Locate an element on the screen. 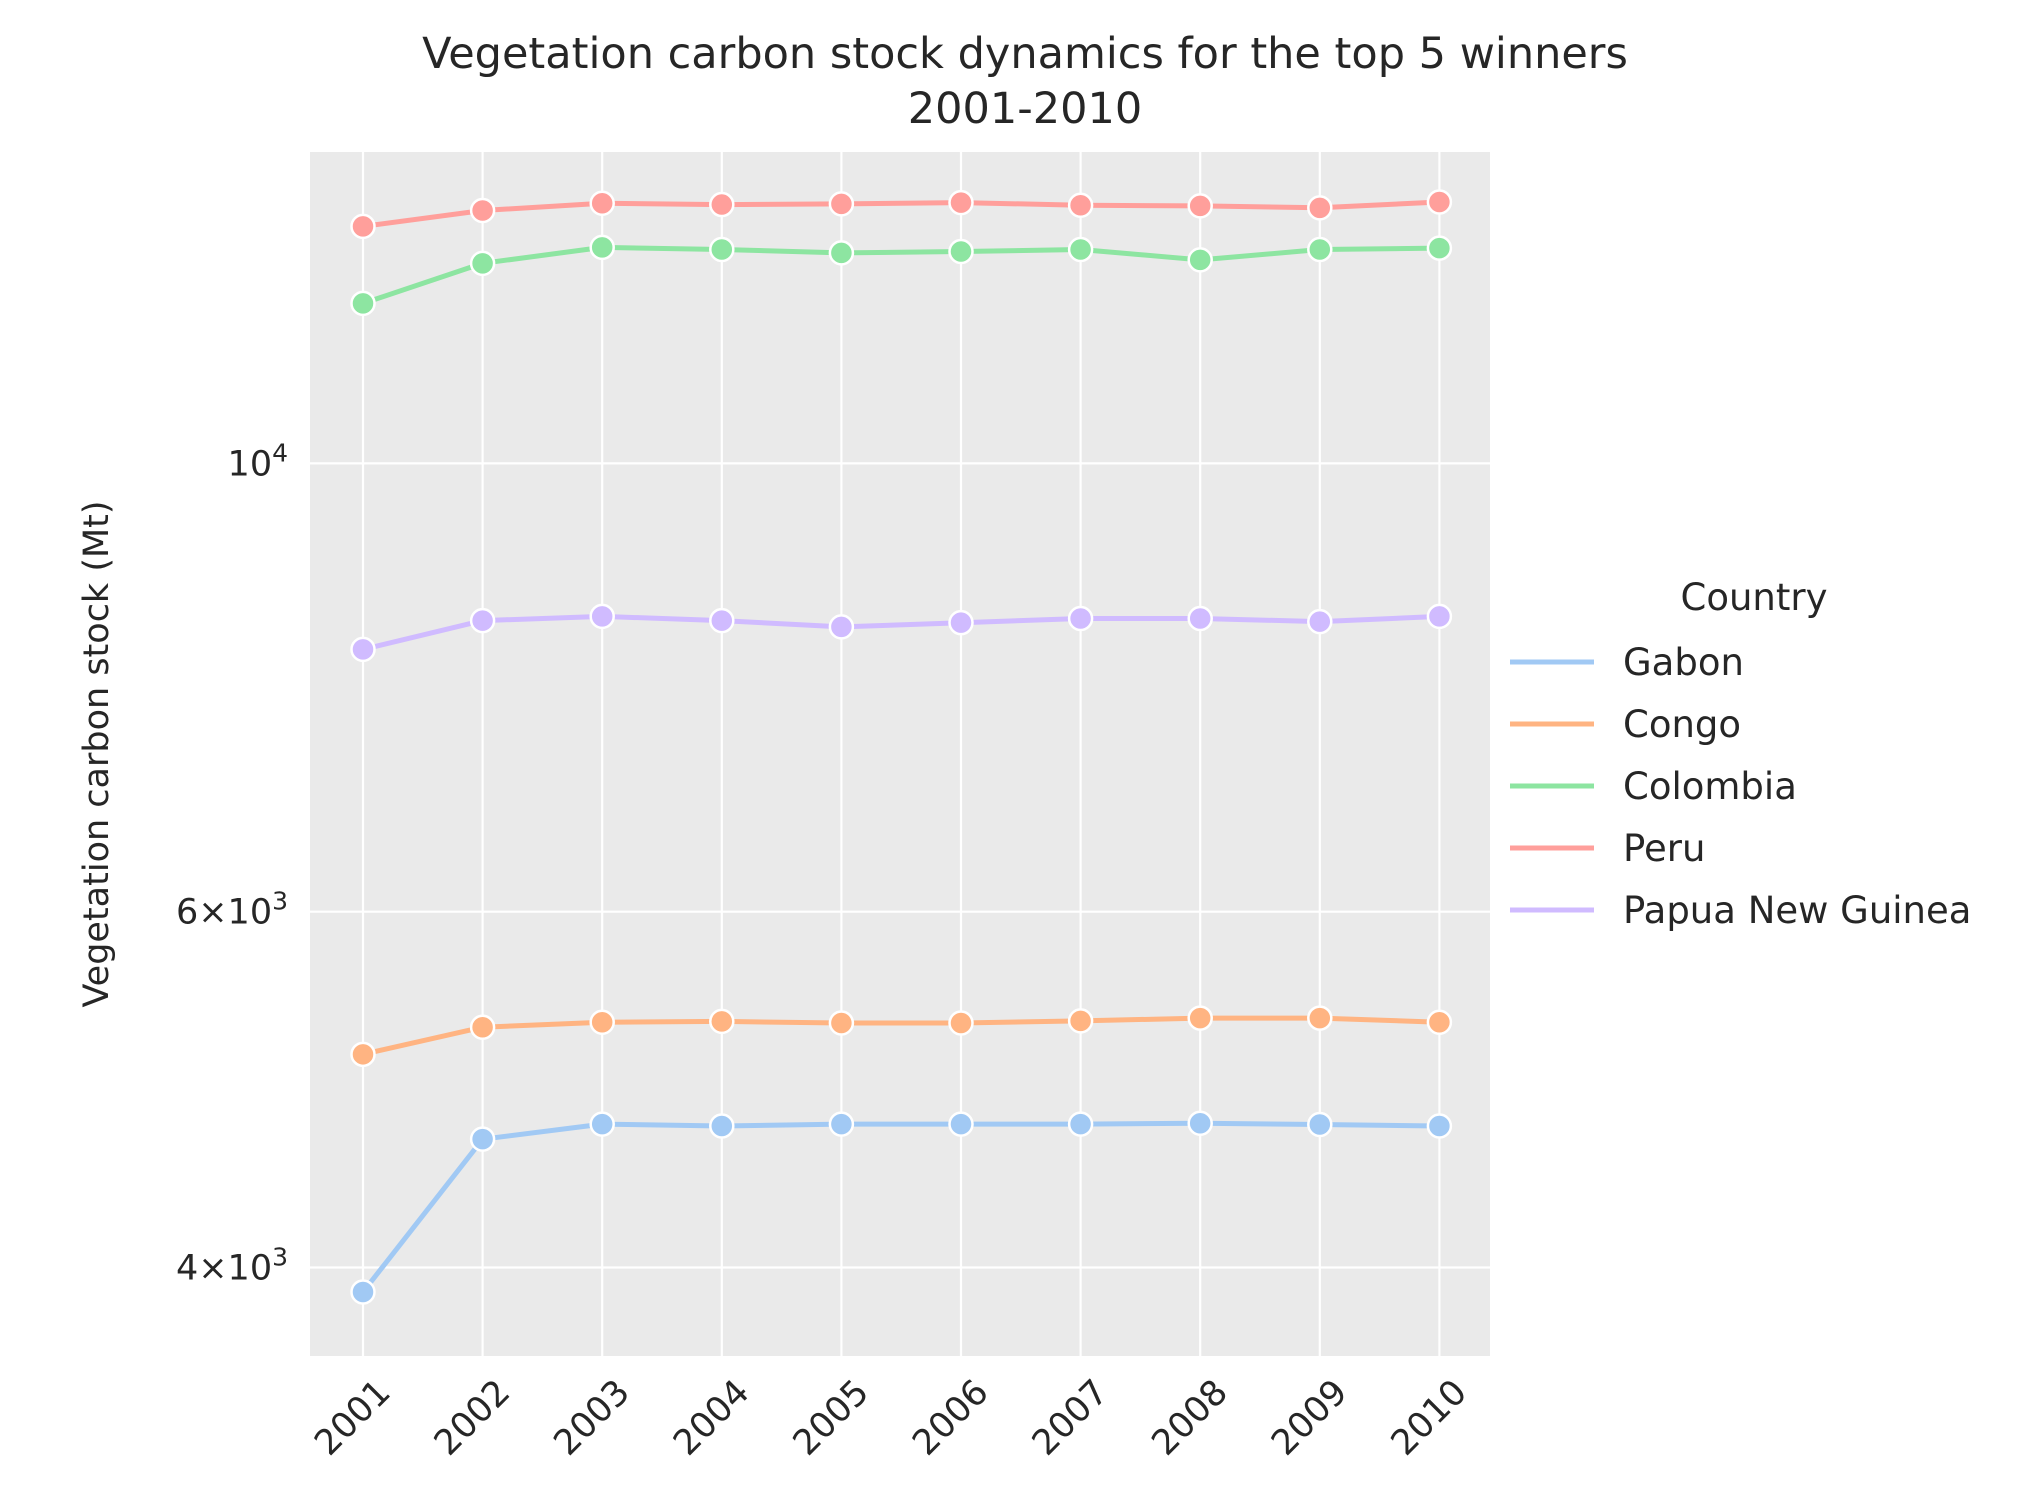 This screenshot has height=1500, width=2043. series-congo is located at coordinates (901, 1036).